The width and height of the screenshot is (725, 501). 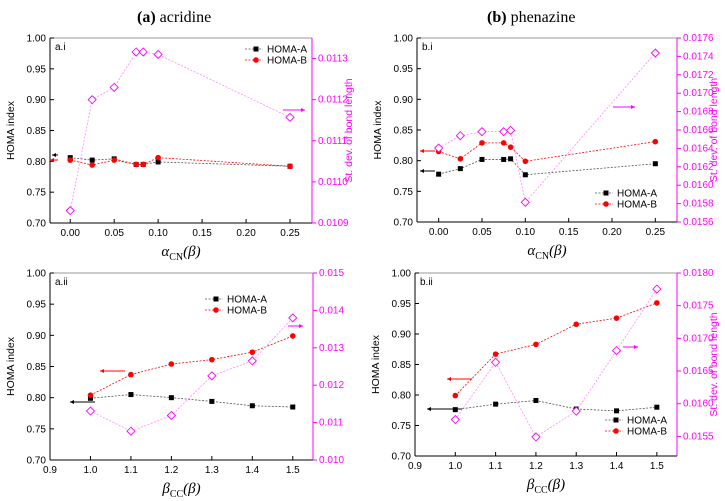 What do you see at coordinates (698, 38) in the screenshot?
I see `y-right-tick-label: 0.0176` at bounding box center [698, 38].